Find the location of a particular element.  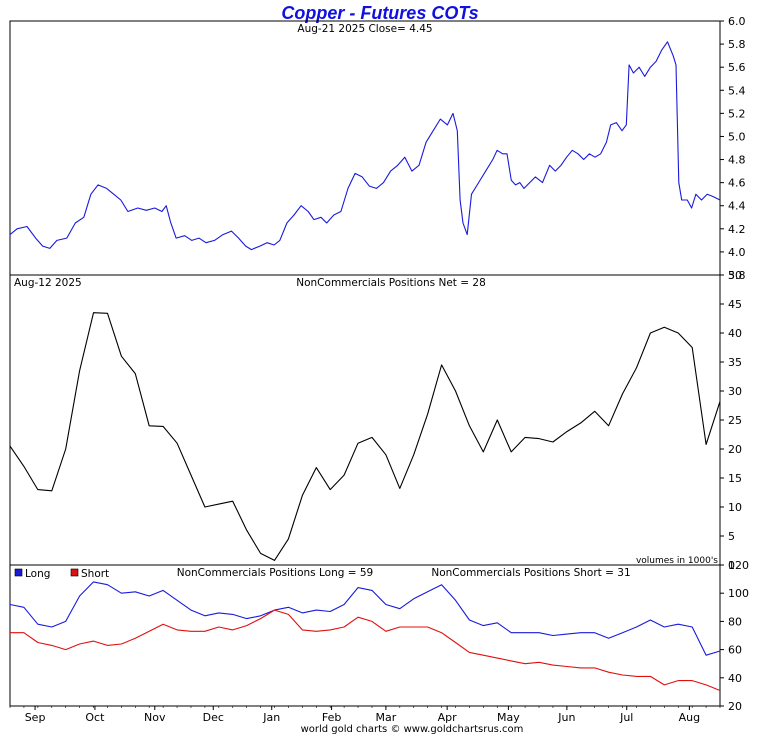

y-tick-label: 30 is located at coordinates (735, 391).